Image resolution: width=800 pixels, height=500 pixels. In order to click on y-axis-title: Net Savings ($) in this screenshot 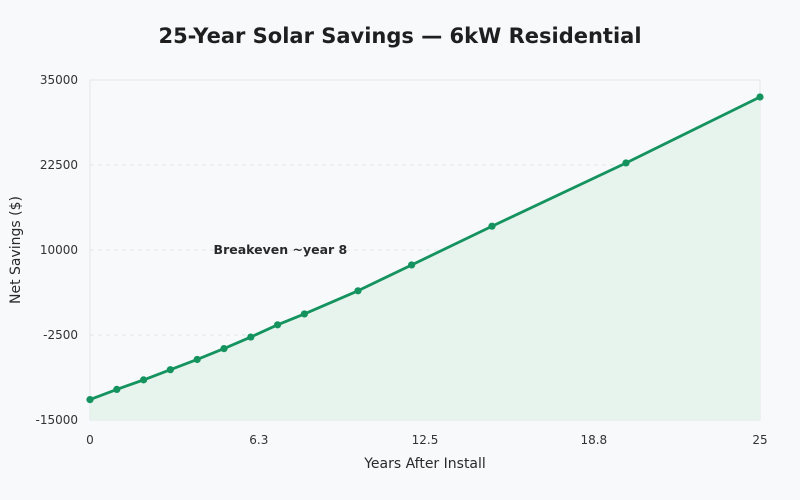, I will do `click(16, 250)`.